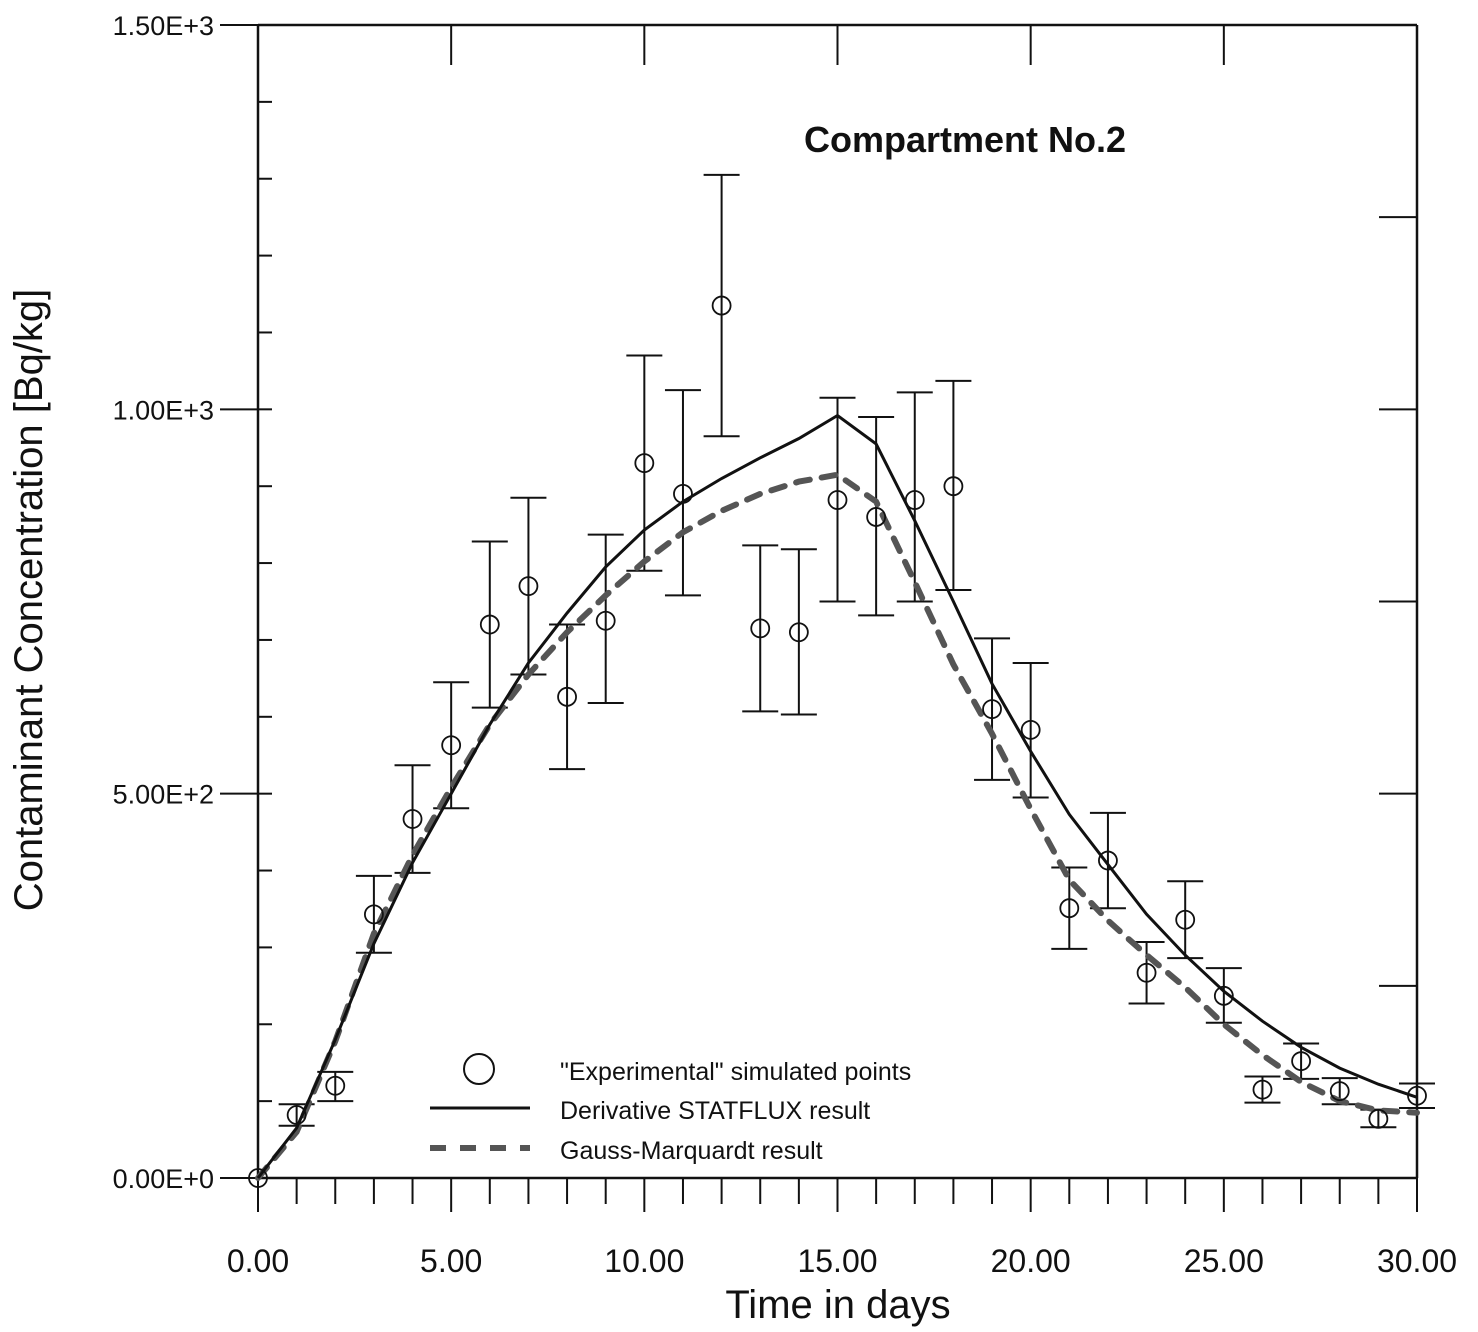 The width and height of the screenshot is (1478, 1332). I want to click on x-tick-label: 20.00, so click(1031, 1261).